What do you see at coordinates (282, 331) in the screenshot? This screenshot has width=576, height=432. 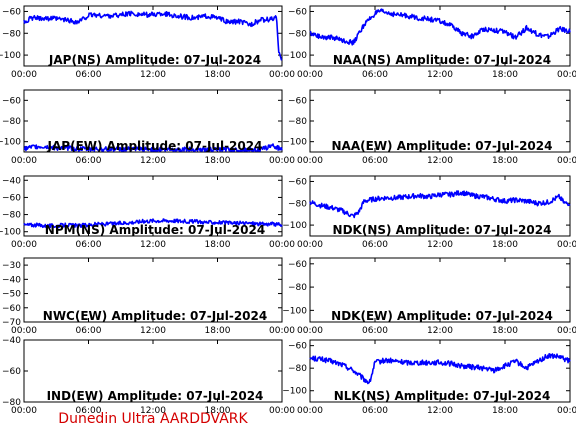 I see `panel-7-xtick-label-4: 00:00` at bounding box center [282, 331].